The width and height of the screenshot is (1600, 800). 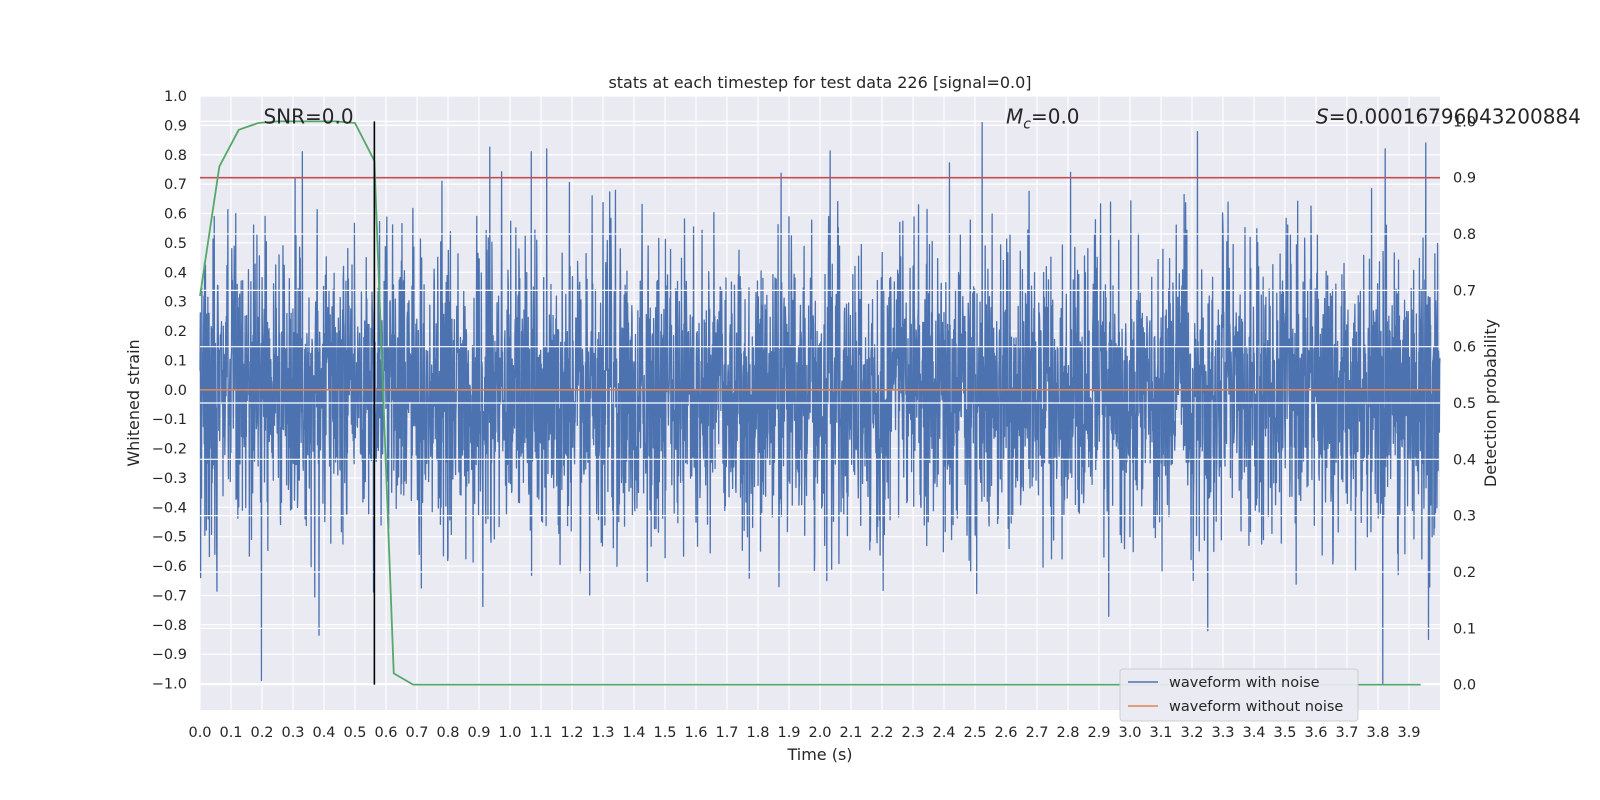 I want to click on x-tick-label: 2.6, so click(x=1005, y=733).